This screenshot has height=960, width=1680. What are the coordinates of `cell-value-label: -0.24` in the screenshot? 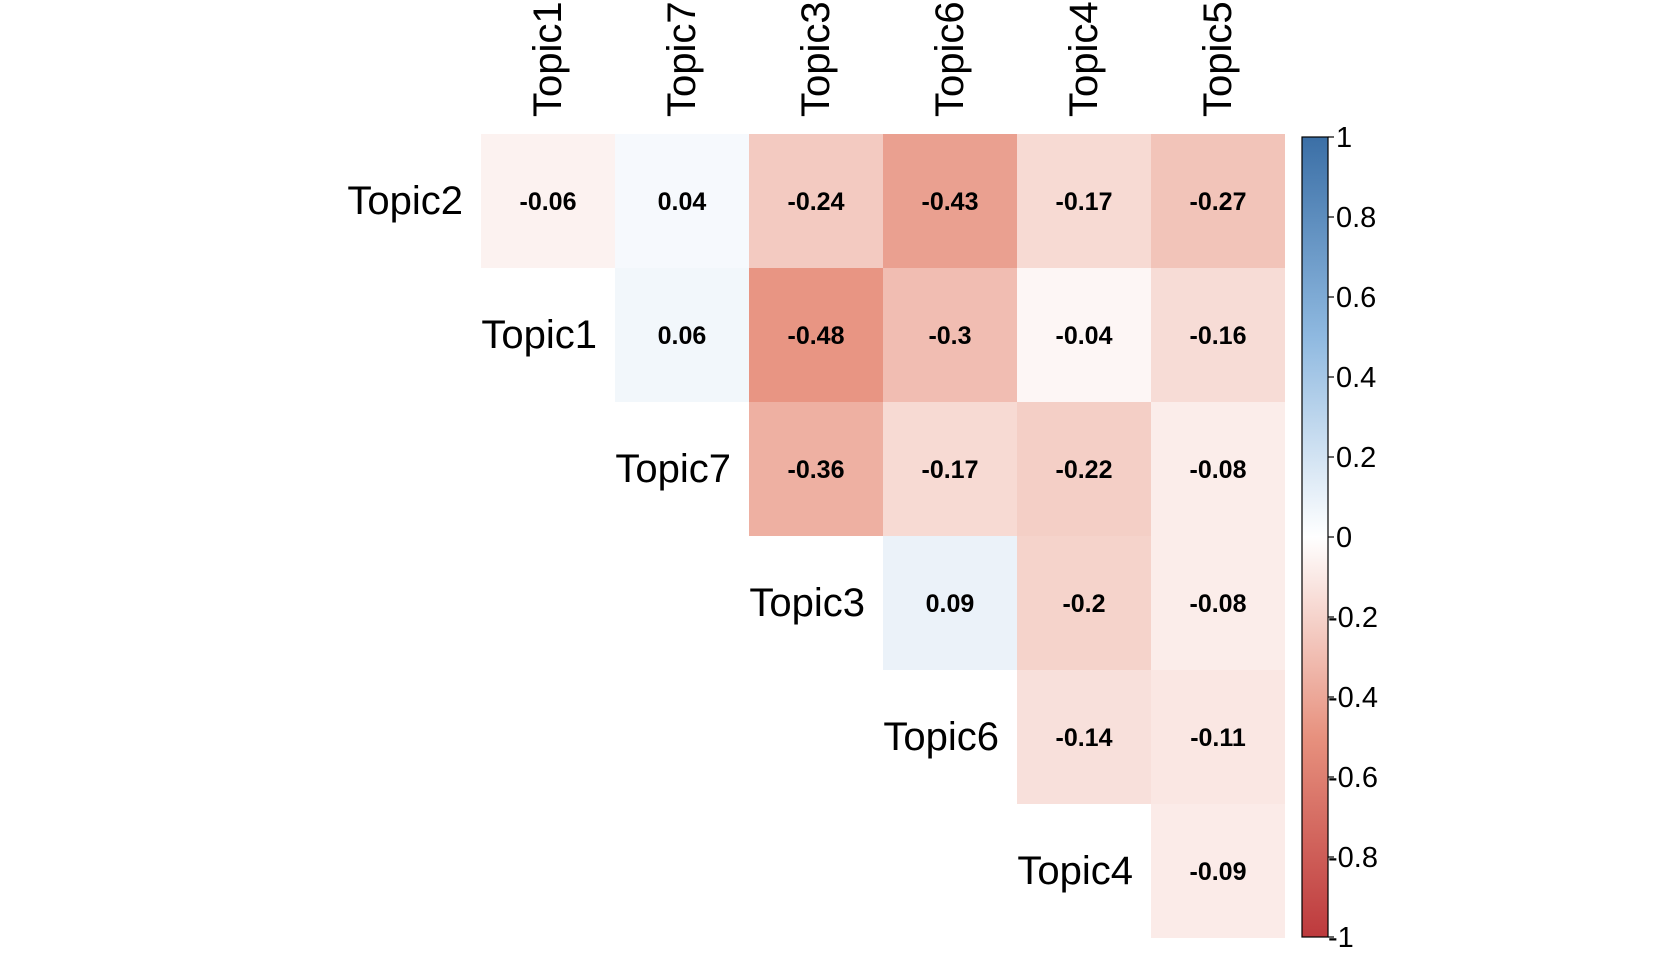 It's located at (816, 202).